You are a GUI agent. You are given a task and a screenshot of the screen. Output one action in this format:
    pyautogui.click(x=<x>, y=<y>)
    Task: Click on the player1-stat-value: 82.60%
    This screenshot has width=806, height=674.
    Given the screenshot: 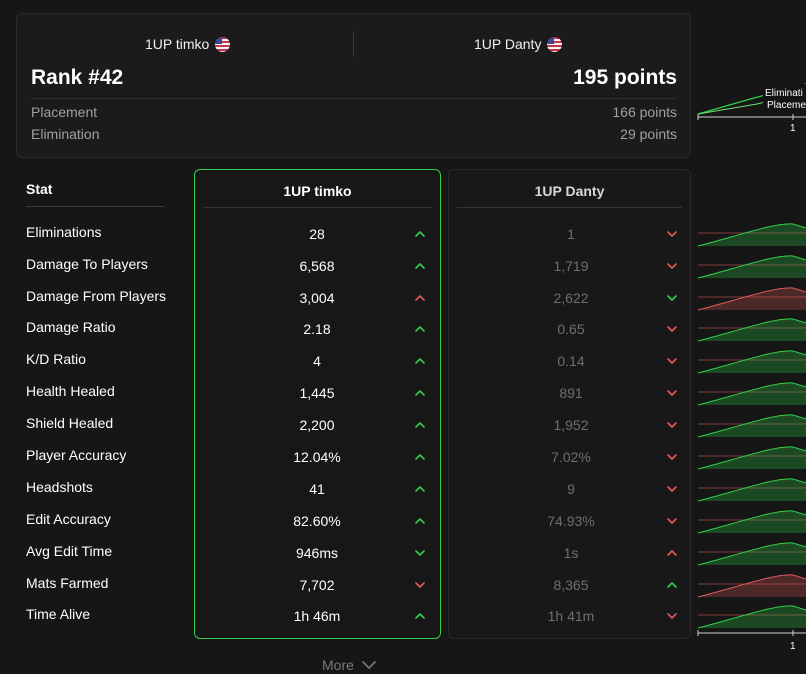 What is the action you would take?
    pyautogui.click(x=317, y=521)
    